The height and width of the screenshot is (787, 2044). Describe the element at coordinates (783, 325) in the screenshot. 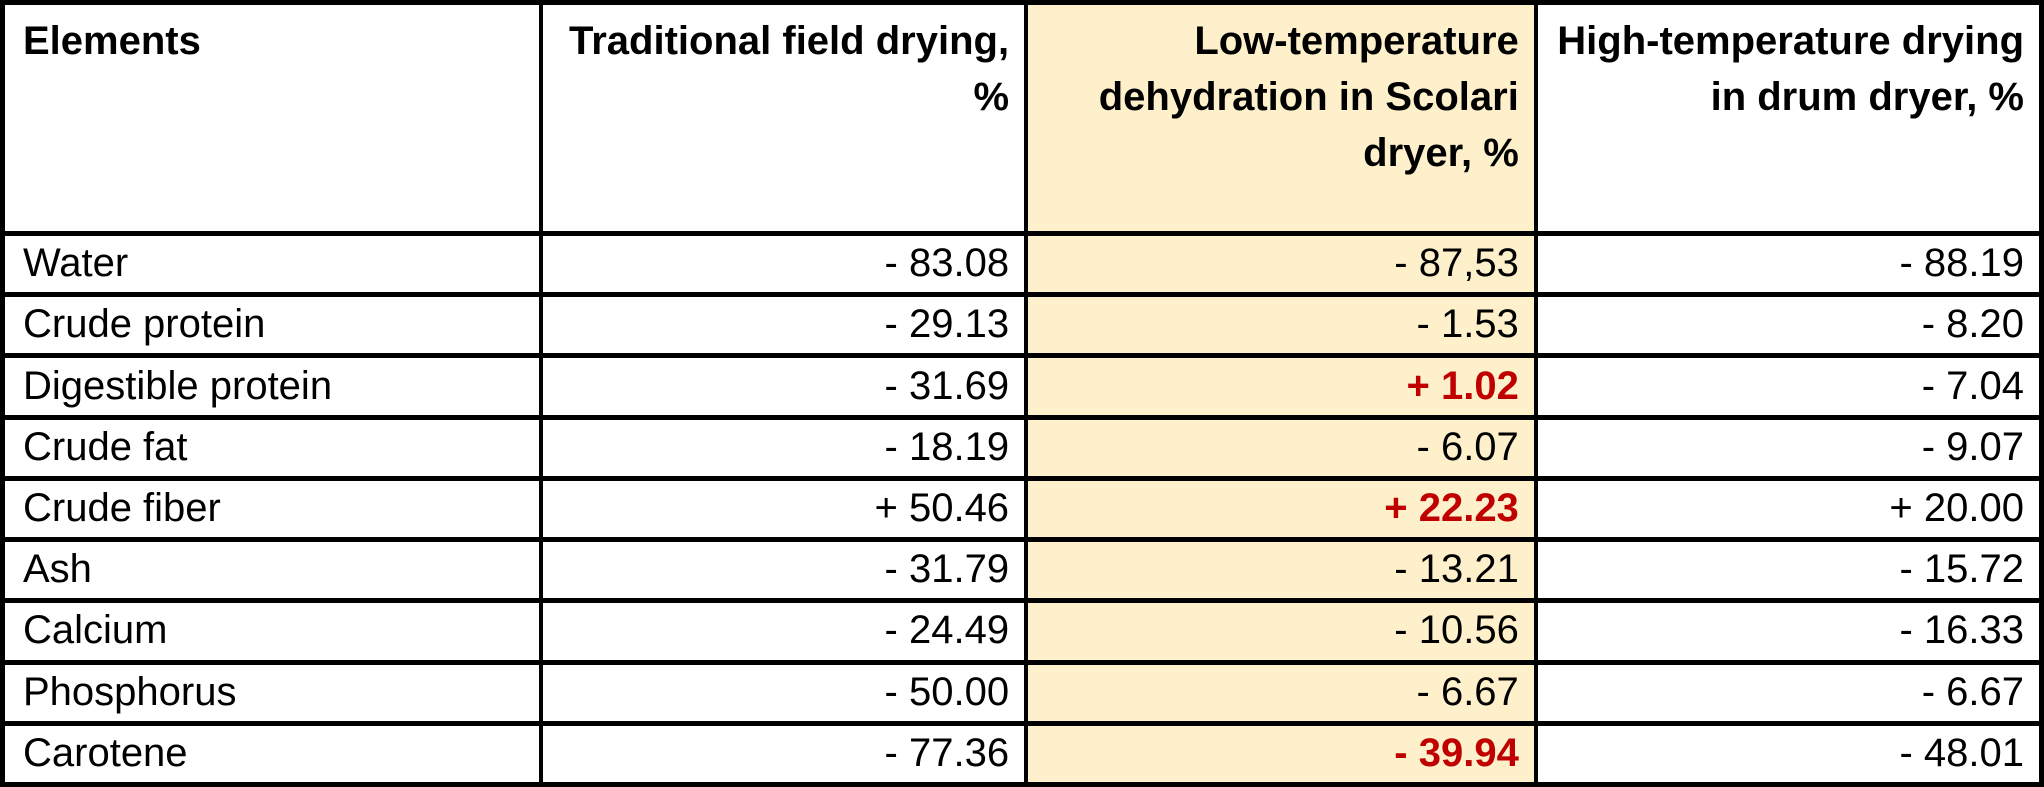

I see `traditional-value-cell: - 29.13` at that location.